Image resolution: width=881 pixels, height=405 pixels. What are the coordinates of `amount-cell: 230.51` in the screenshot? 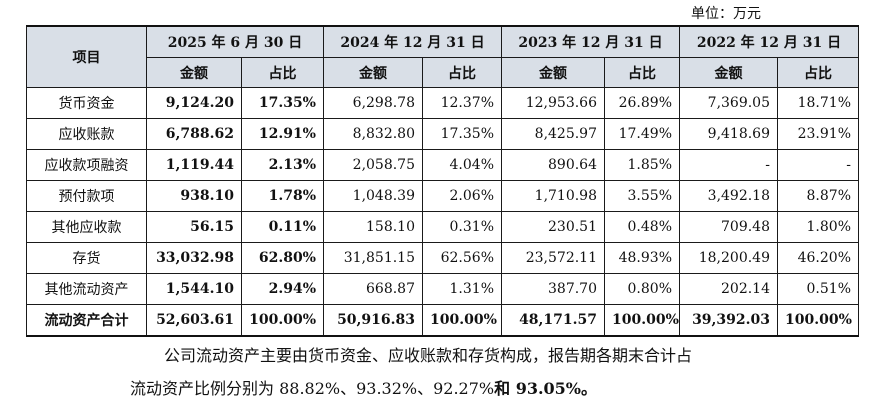 It's located at (553, 227).